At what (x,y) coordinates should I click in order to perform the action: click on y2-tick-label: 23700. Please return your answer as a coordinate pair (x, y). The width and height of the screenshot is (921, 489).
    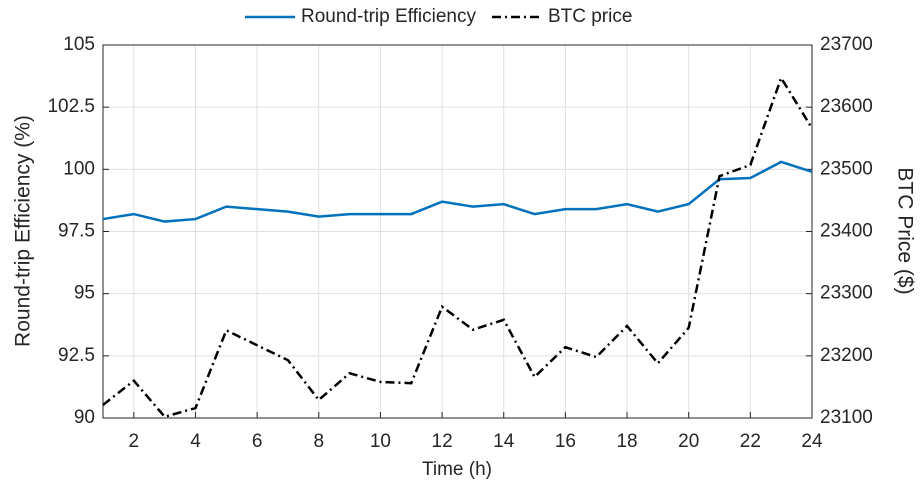
    Looking at the image, I should click on (846, 44).